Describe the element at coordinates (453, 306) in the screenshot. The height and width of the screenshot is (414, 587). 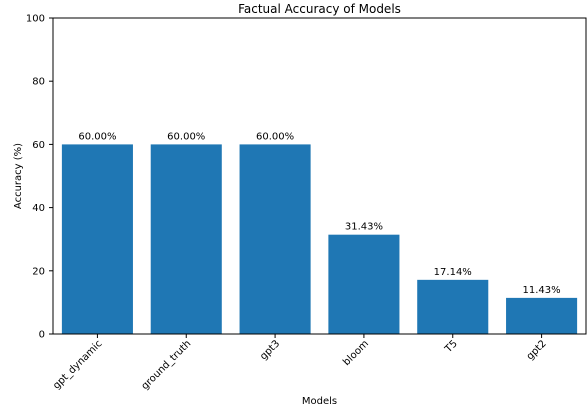
I see `bar-T5` at that location.